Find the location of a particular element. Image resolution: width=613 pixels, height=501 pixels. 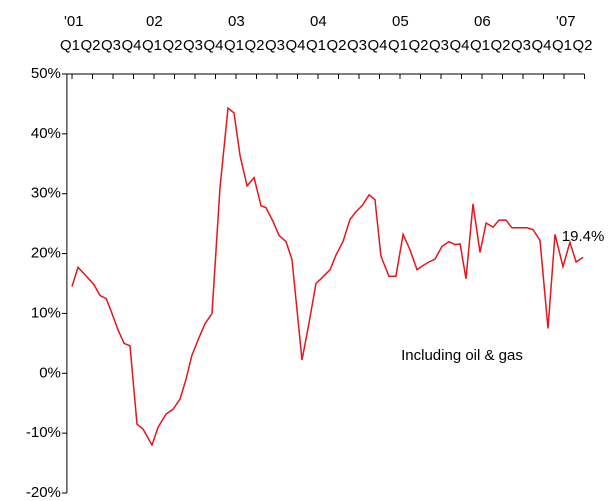

year-label: 02 is located at coordinates (154, 21).